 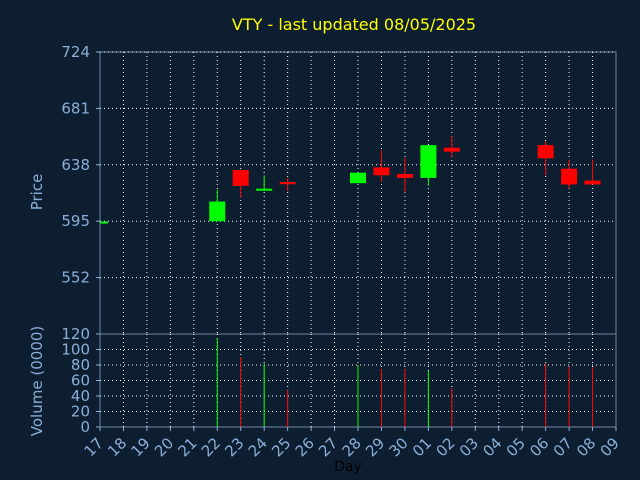 What do you see at coordinates (563, 447) in the screenshot?
I see `x-tick-label: 07` at bounding box center [563, 447].